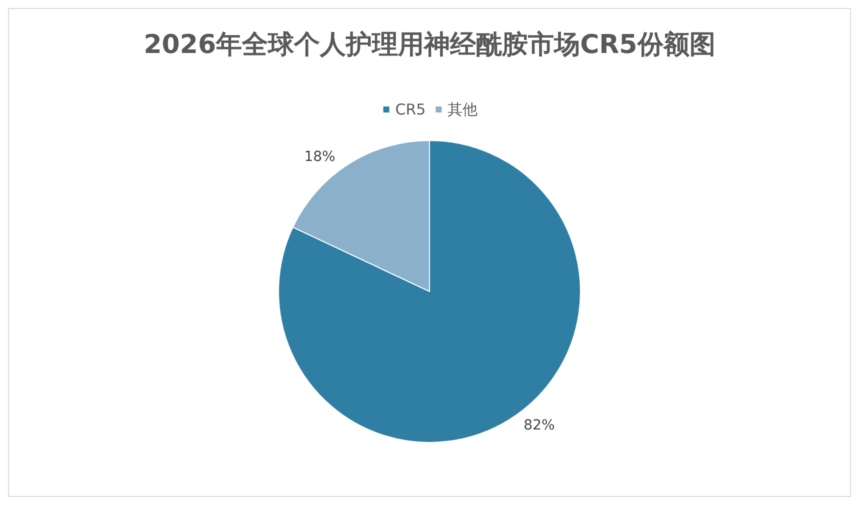 Image resolution: width=861 pixels, height=507 pixels. What do you see at coordinates (320, 157) in the screenshot?
I see `data-label: 18%` at bounding box center [320, 157].